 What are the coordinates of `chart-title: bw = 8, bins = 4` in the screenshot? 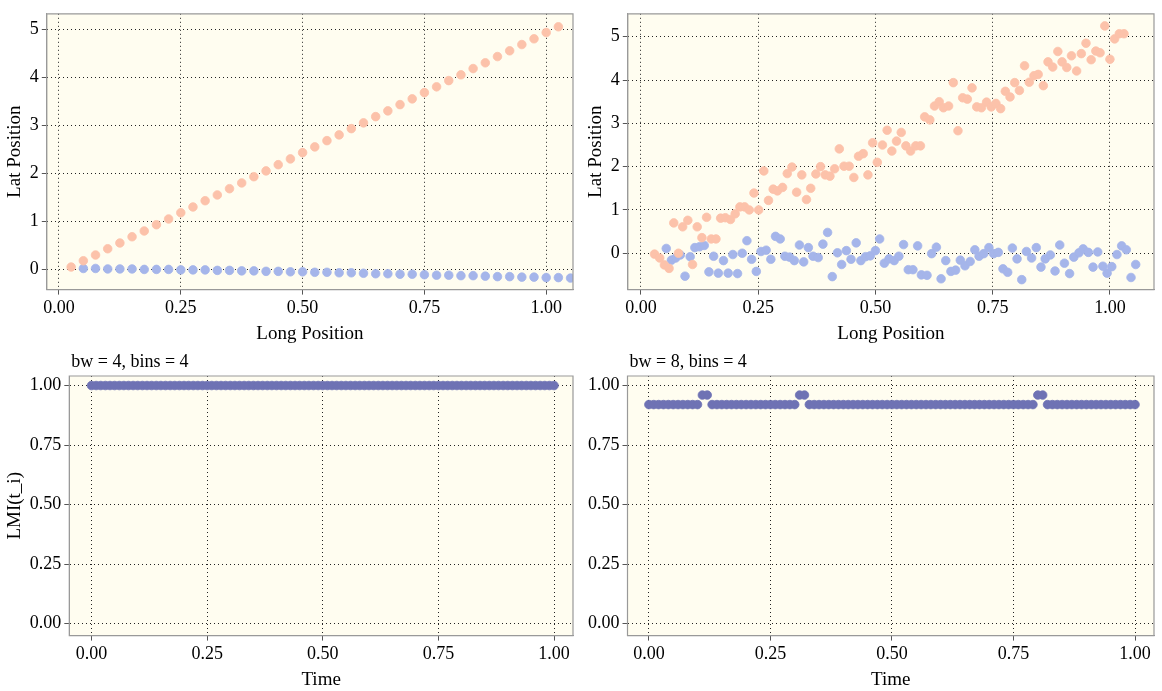 It's located at (688, 360).